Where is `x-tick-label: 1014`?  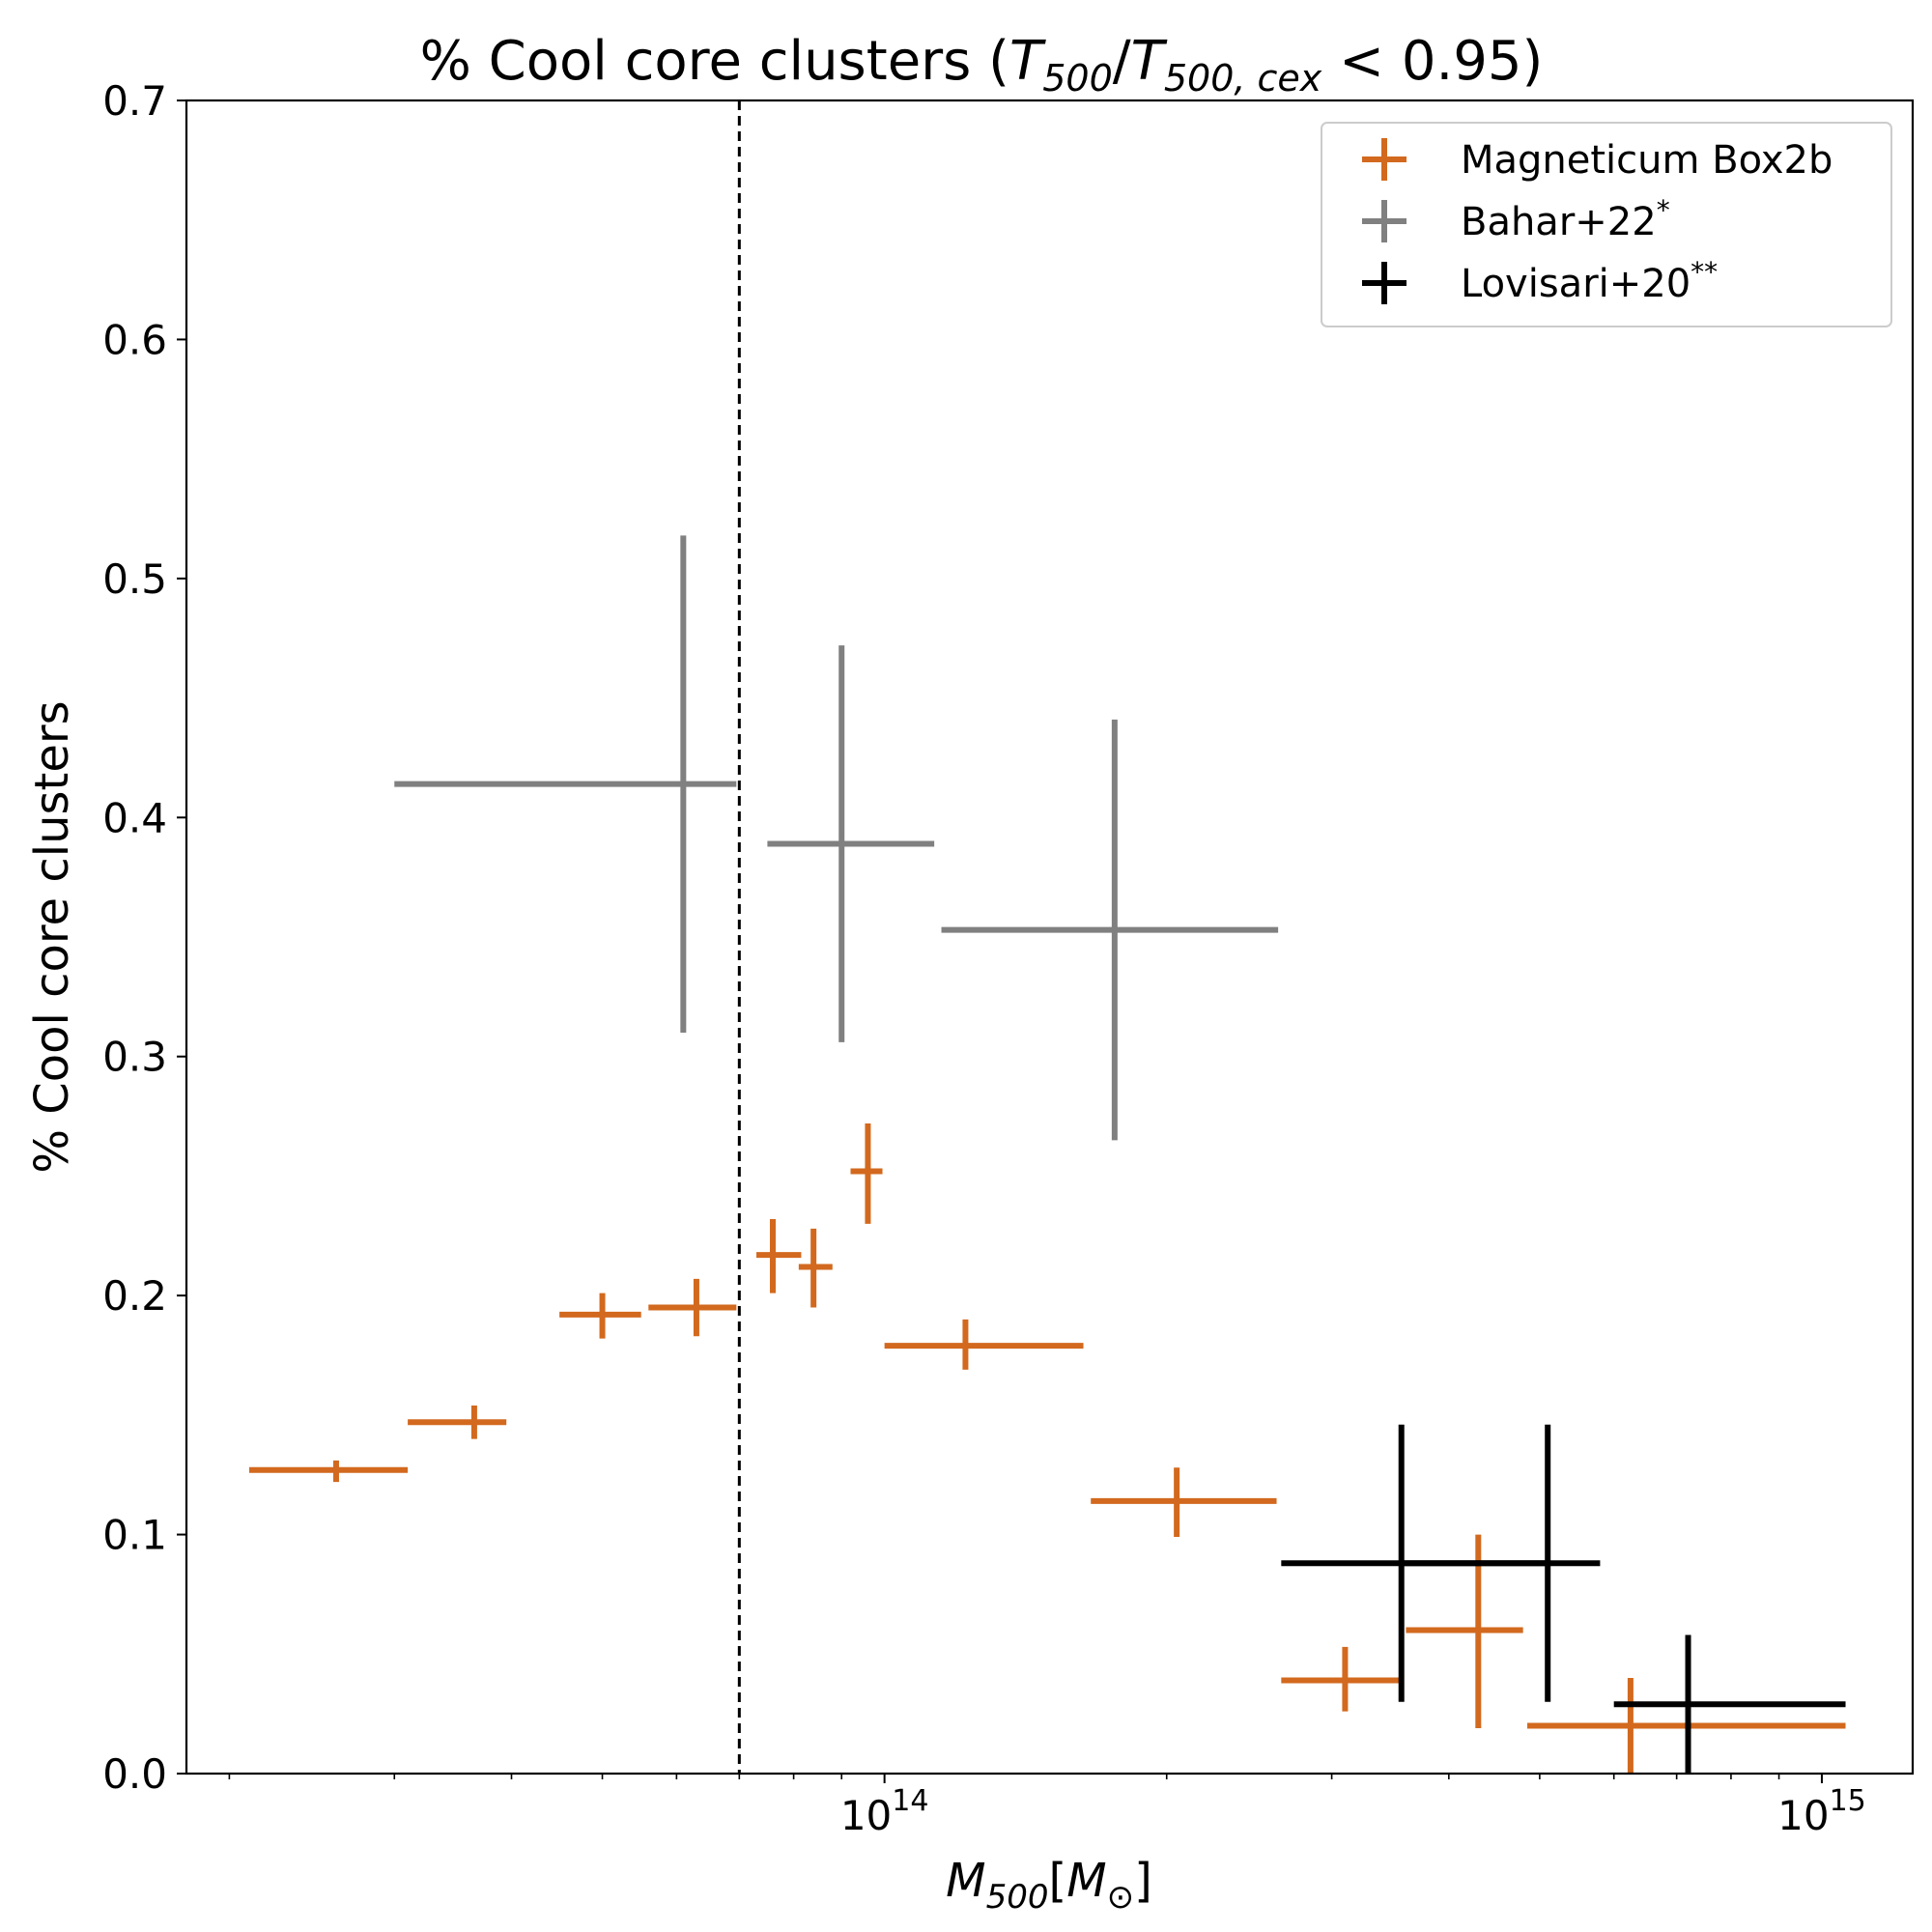
x-tick-label: 1014 is located at coordinates (884, 1811).